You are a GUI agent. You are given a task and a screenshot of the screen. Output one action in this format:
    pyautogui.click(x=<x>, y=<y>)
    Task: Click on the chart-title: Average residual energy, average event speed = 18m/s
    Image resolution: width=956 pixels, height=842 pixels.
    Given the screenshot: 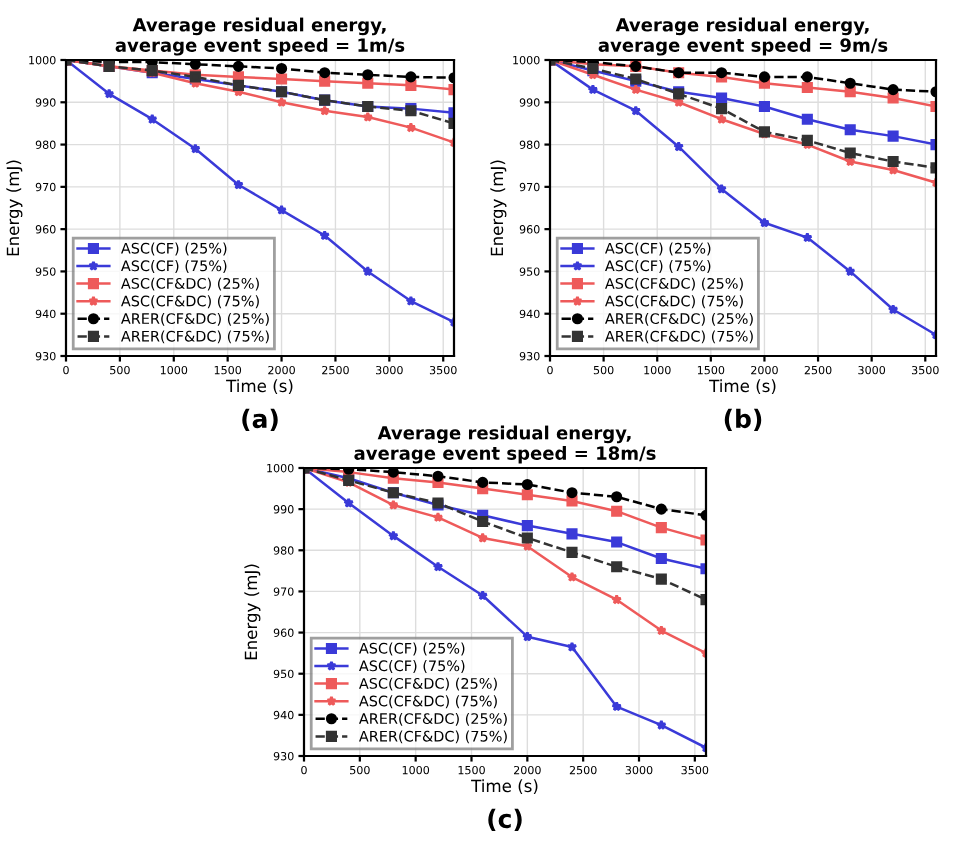 What is the action you would take?
    pyautogui.click(x=505, y=444)
    